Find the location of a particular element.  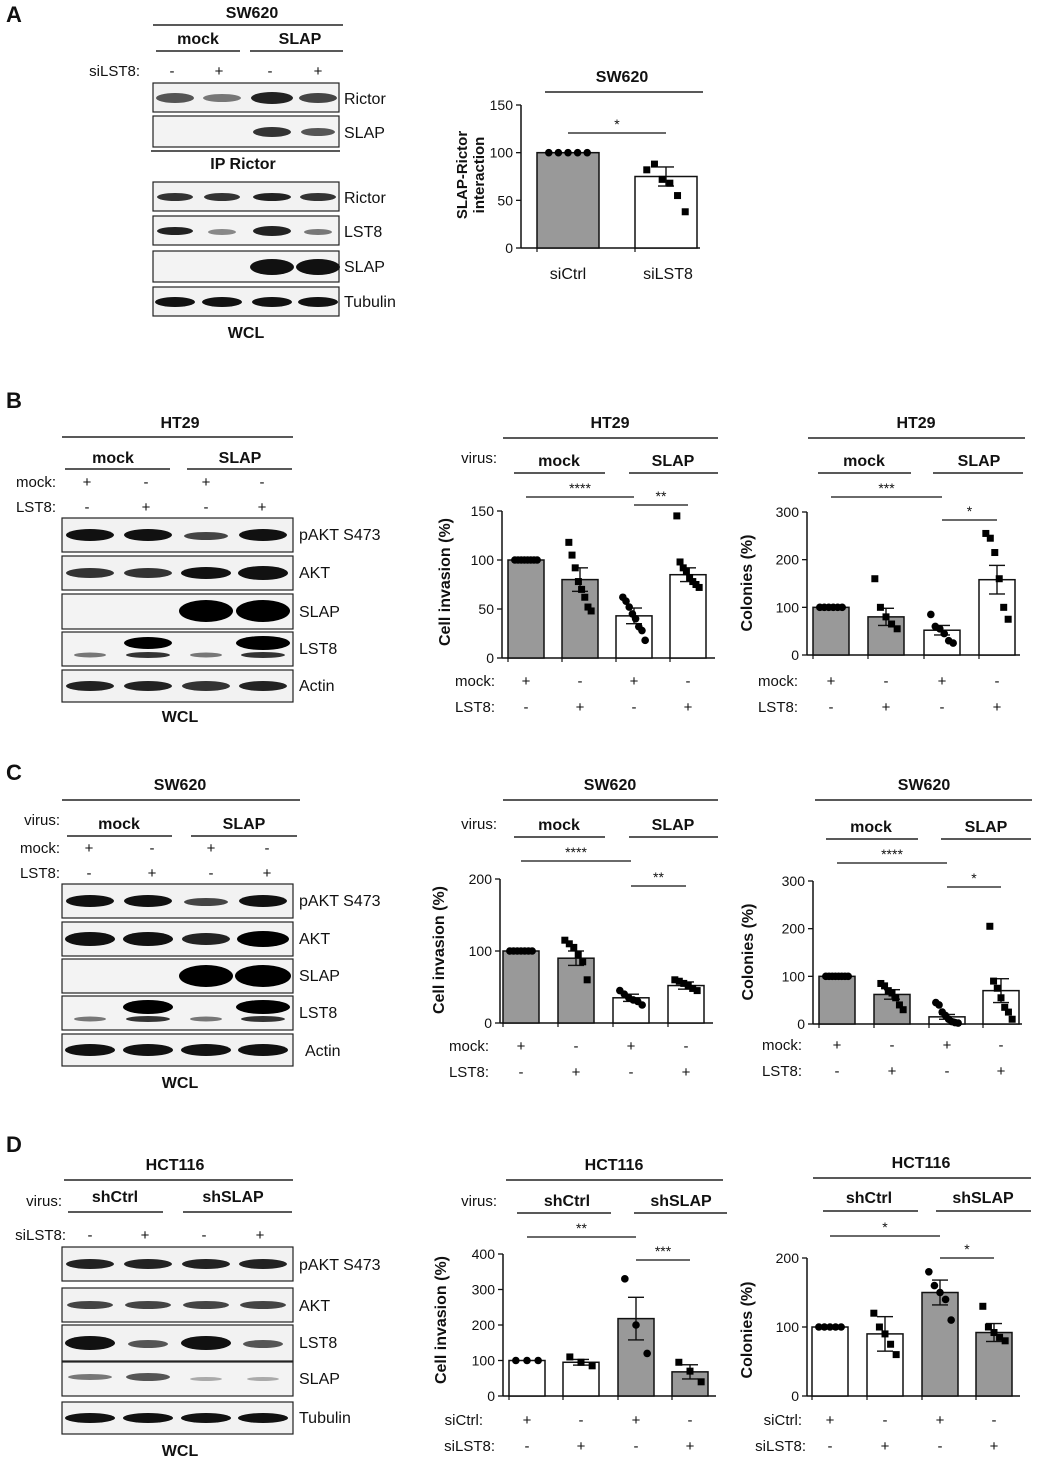

blot-c-row-label: LST8: is located at coordinates (40, 873).